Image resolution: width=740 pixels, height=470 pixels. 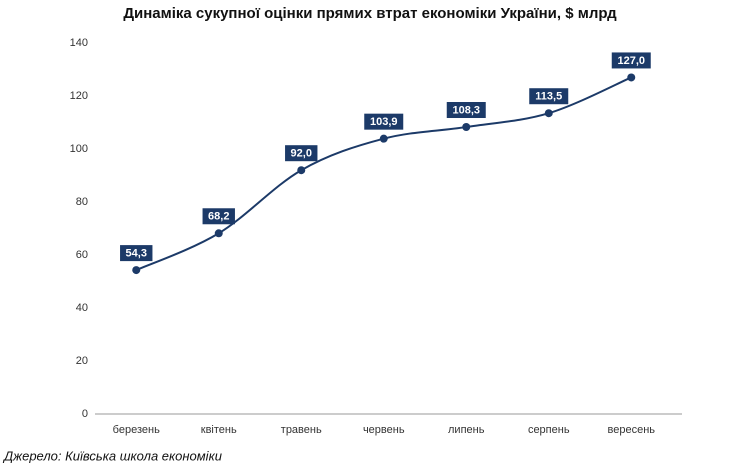 I want to click on x-tick-label: квітень, so click(x=219, y=430).